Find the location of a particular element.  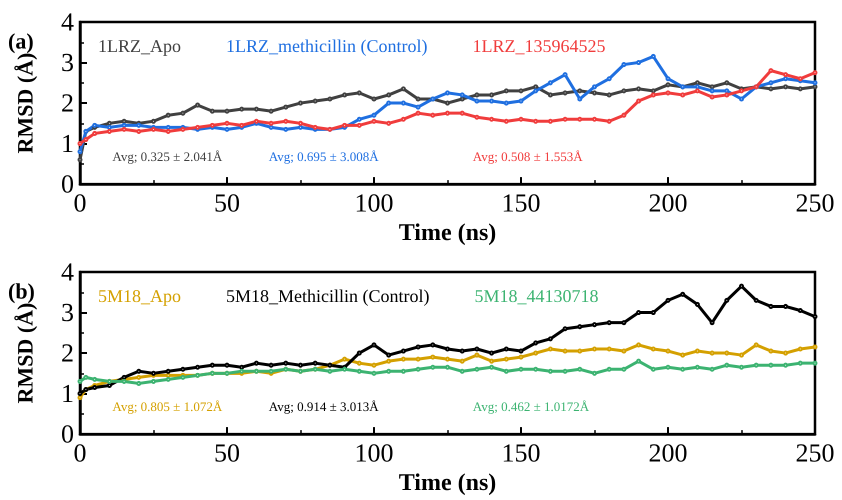

text: (a) is located at coordinates (21, 41).